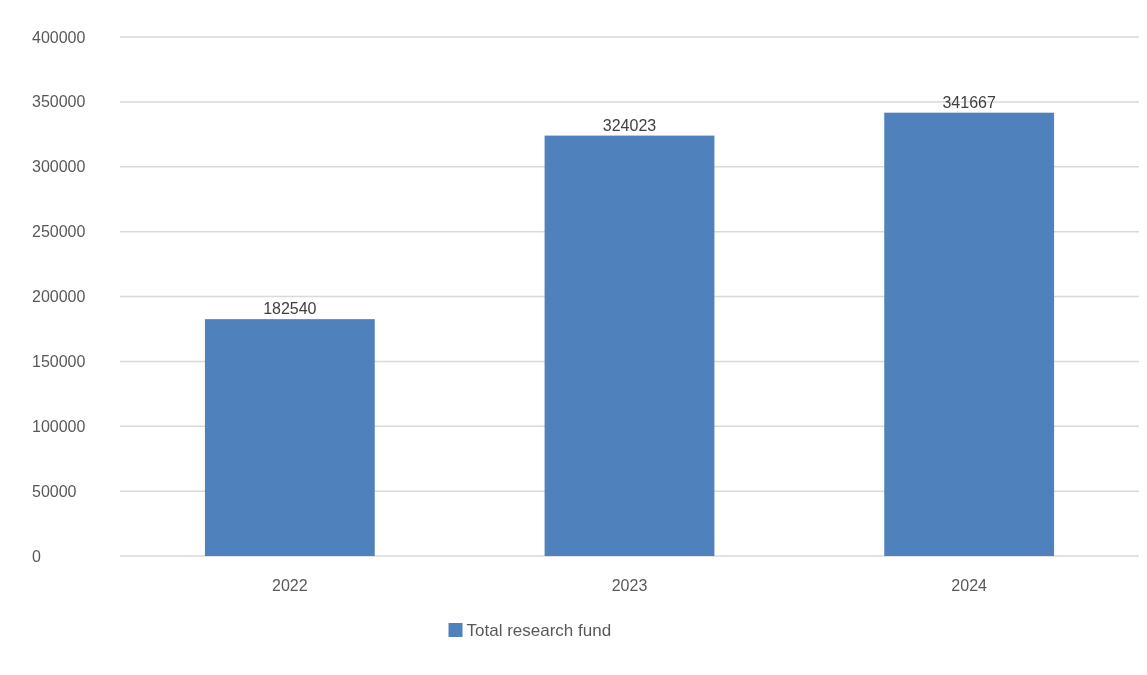  What do you see at coordinates (290, 309) in the screenshot?
I see `data-label: 182540` at bounding box center [290, 309].